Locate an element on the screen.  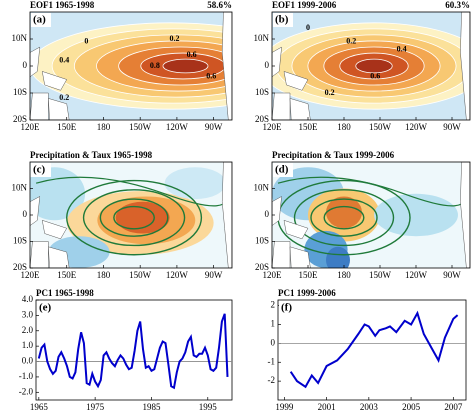
y-tick-label: 1.0 is located at coordinates (28, 345).